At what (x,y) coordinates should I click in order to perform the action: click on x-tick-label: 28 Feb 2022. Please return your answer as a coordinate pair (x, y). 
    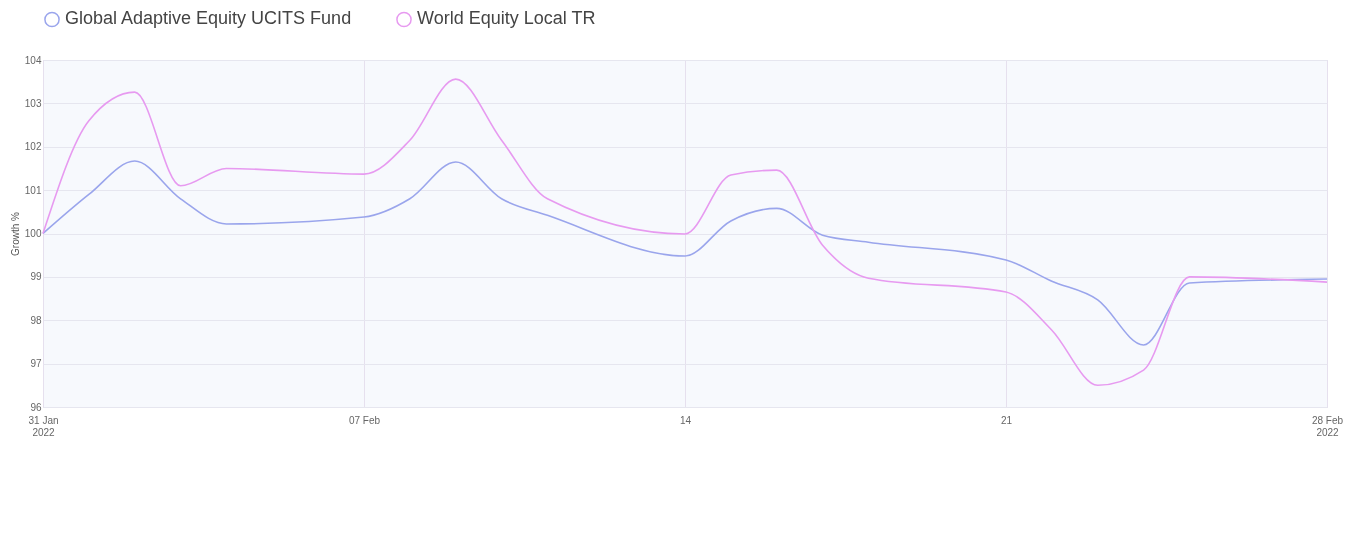
    Looking at the image, I should click on (1327, 426).